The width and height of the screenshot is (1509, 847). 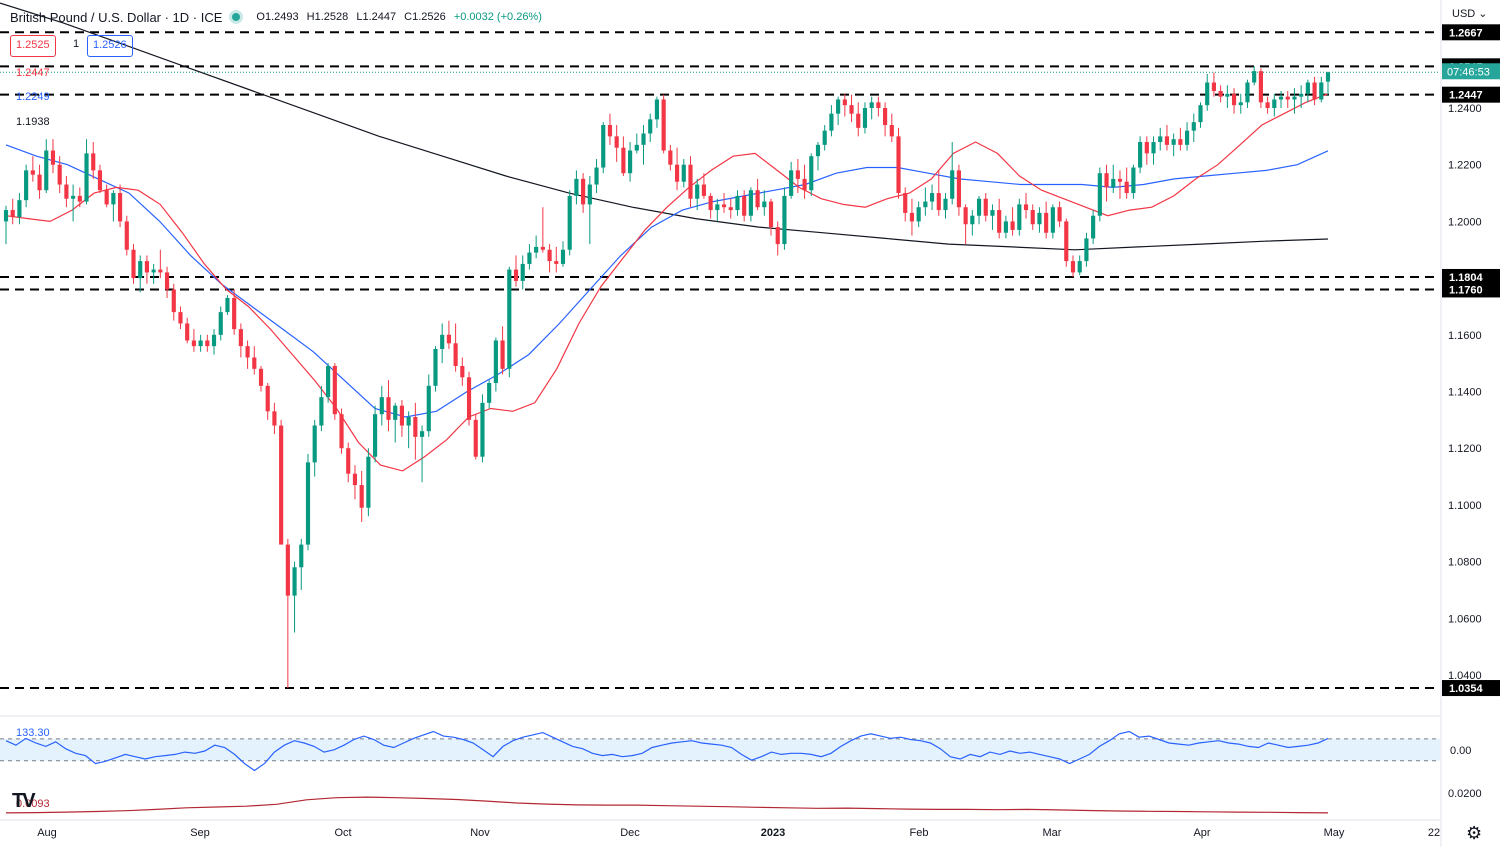 What do you see at coordinates (110, 46) in the screenshot?
I see `buy-price-button: 1.2526` at bounding box center [110, 46].